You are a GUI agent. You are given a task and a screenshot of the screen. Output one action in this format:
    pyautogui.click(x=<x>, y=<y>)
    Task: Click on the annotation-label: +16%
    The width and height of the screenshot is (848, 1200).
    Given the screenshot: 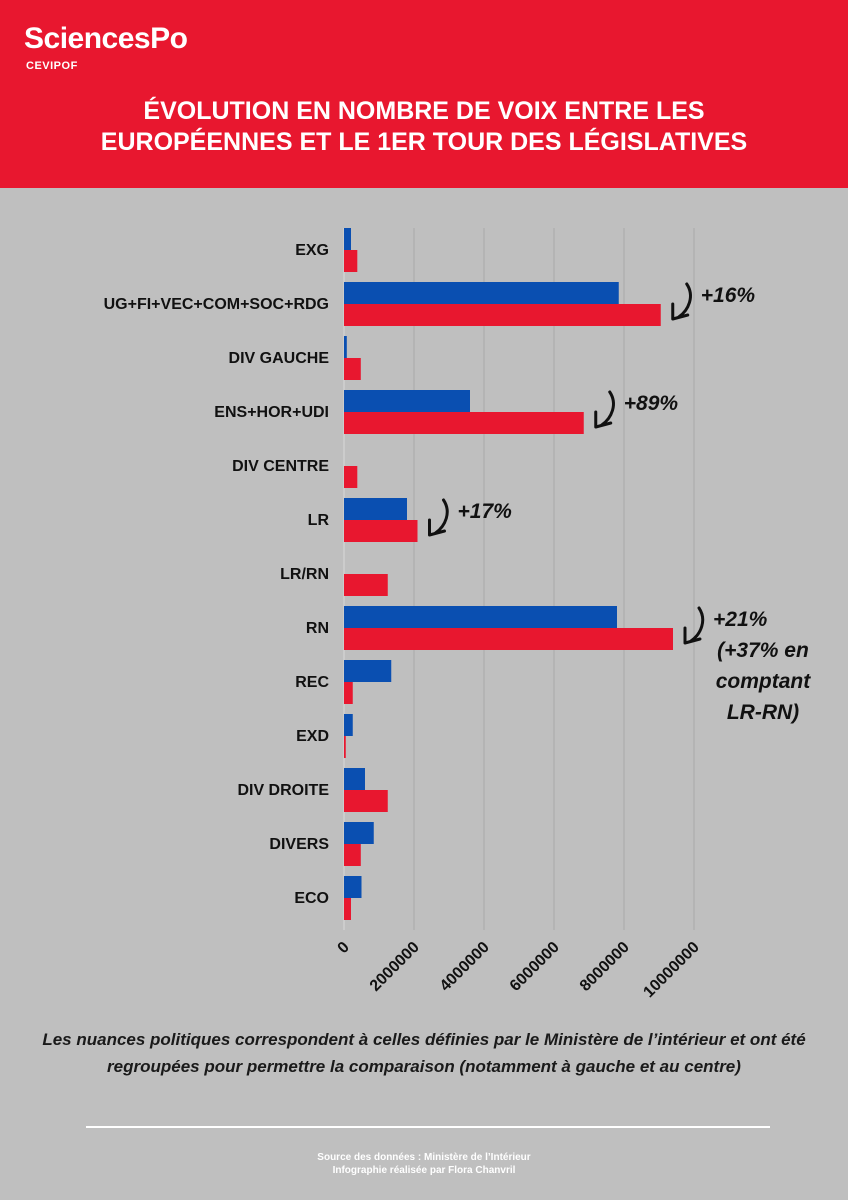 What is the action you would take?
    pyautogui.click(x=728, y=295)
    